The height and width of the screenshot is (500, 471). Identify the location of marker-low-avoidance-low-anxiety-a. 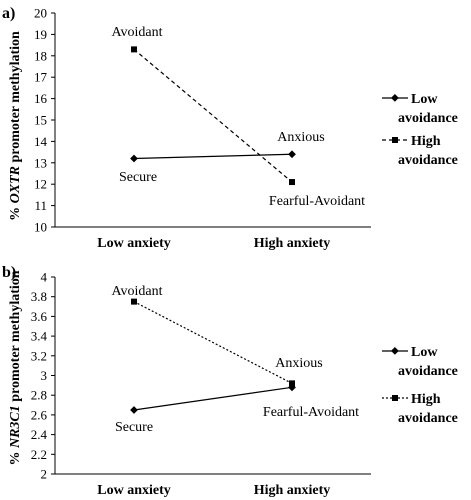
(134, 158).